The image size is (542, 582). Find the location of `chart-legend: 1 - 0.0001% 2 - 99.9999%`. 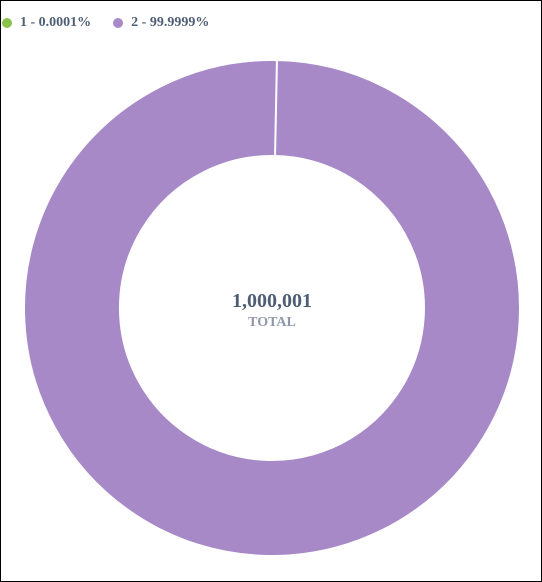

chart-legend: 1 - 0.0001% 2 - 99.9999% is located at coordinates (115, 23).